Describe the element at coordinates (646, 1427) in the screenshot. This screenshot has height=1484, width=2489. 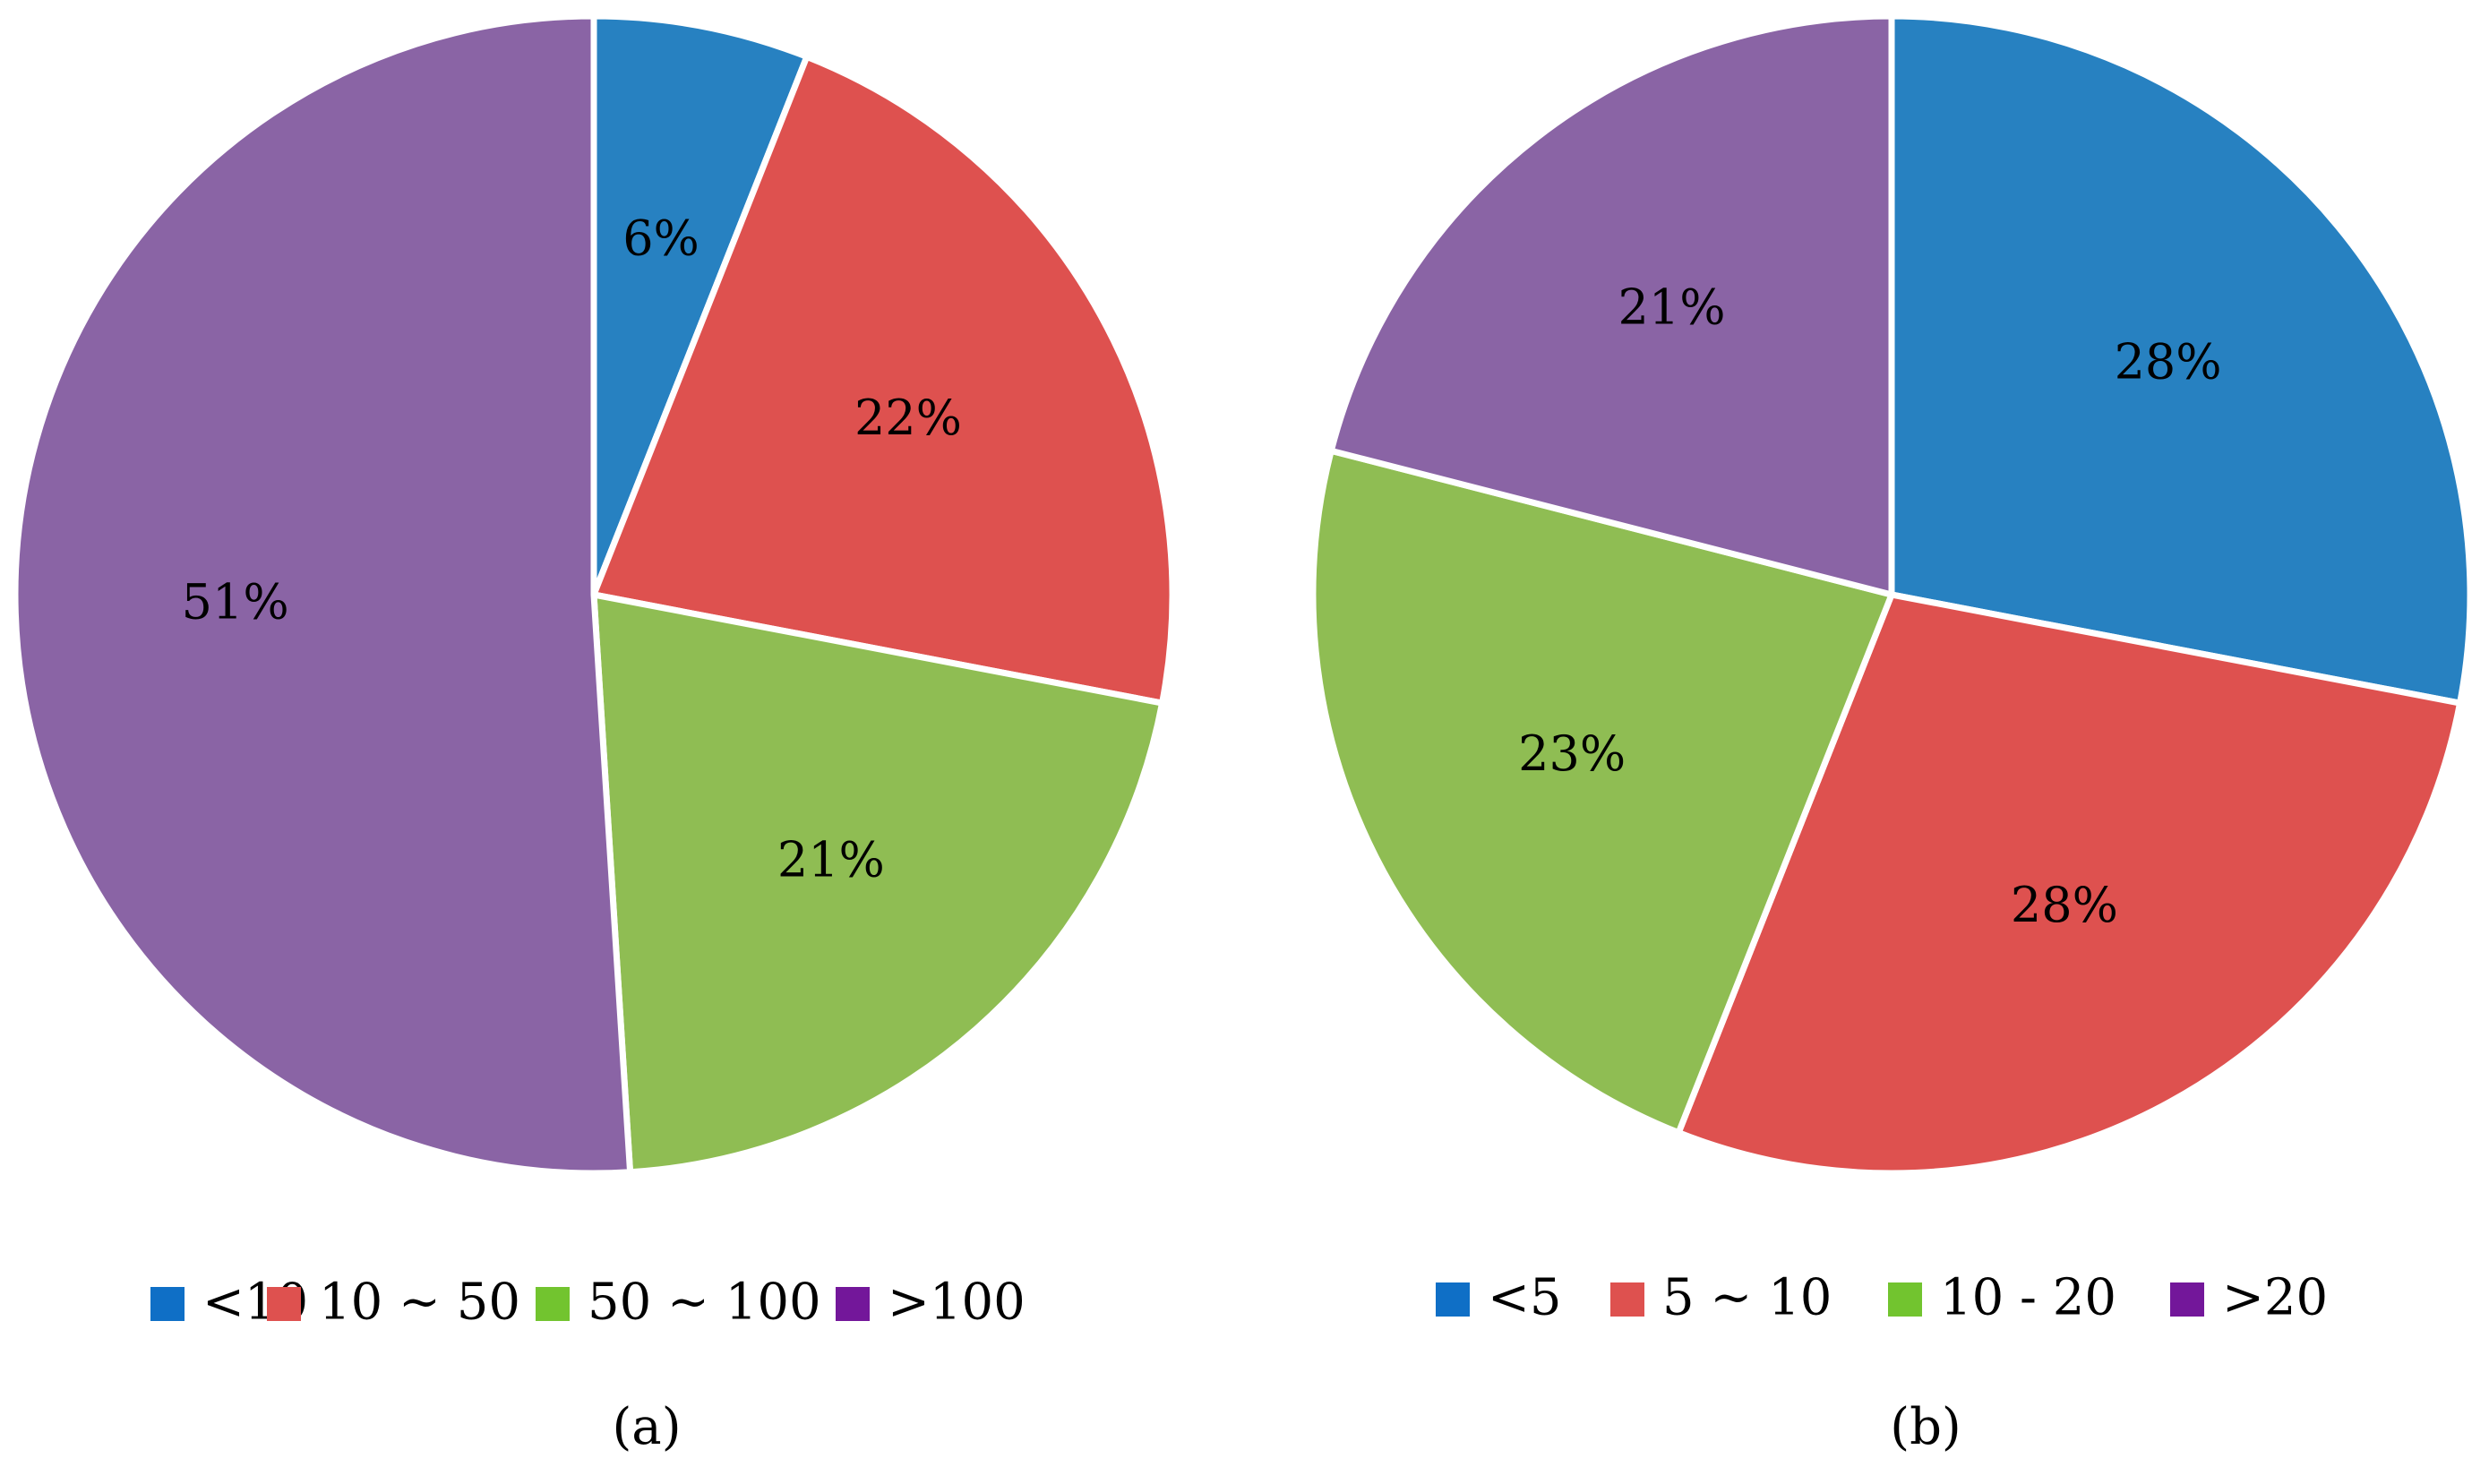
I see `caption-a: (a)` at that location.